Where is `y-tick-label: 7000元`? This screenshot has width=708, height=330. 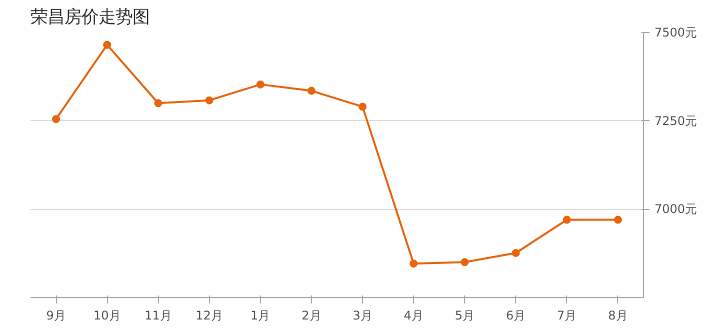
y-tick-label: 7000元 is located at coordinates (676, 209).